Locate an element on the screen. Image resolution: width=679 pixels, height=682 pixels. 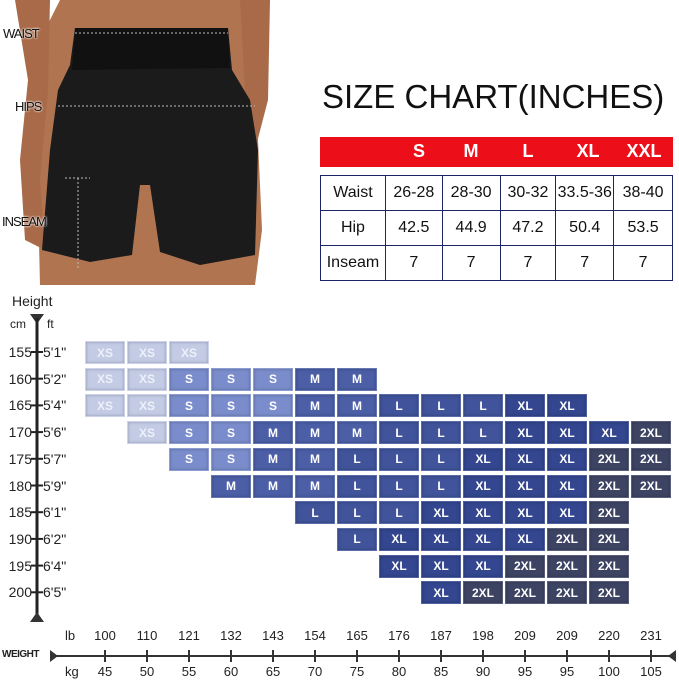
height-cm-label: 200 is located at coordinates (20, 592).